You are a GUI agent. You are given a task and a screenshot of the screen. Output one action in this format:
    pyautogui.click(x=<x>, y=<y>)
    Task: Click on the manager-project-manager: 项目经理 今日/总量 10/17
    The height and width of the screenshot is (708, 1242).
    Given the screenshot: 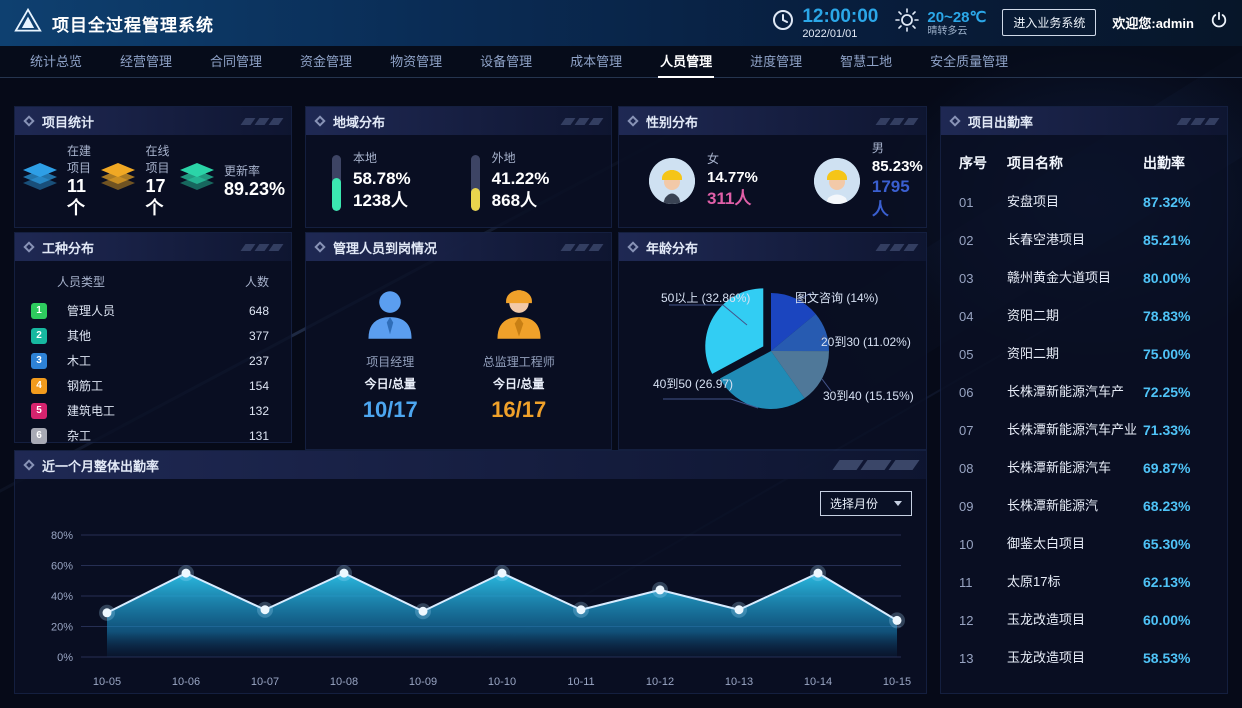 What is the action you would take?
    pyautogui.click(x=390, y=355)
    